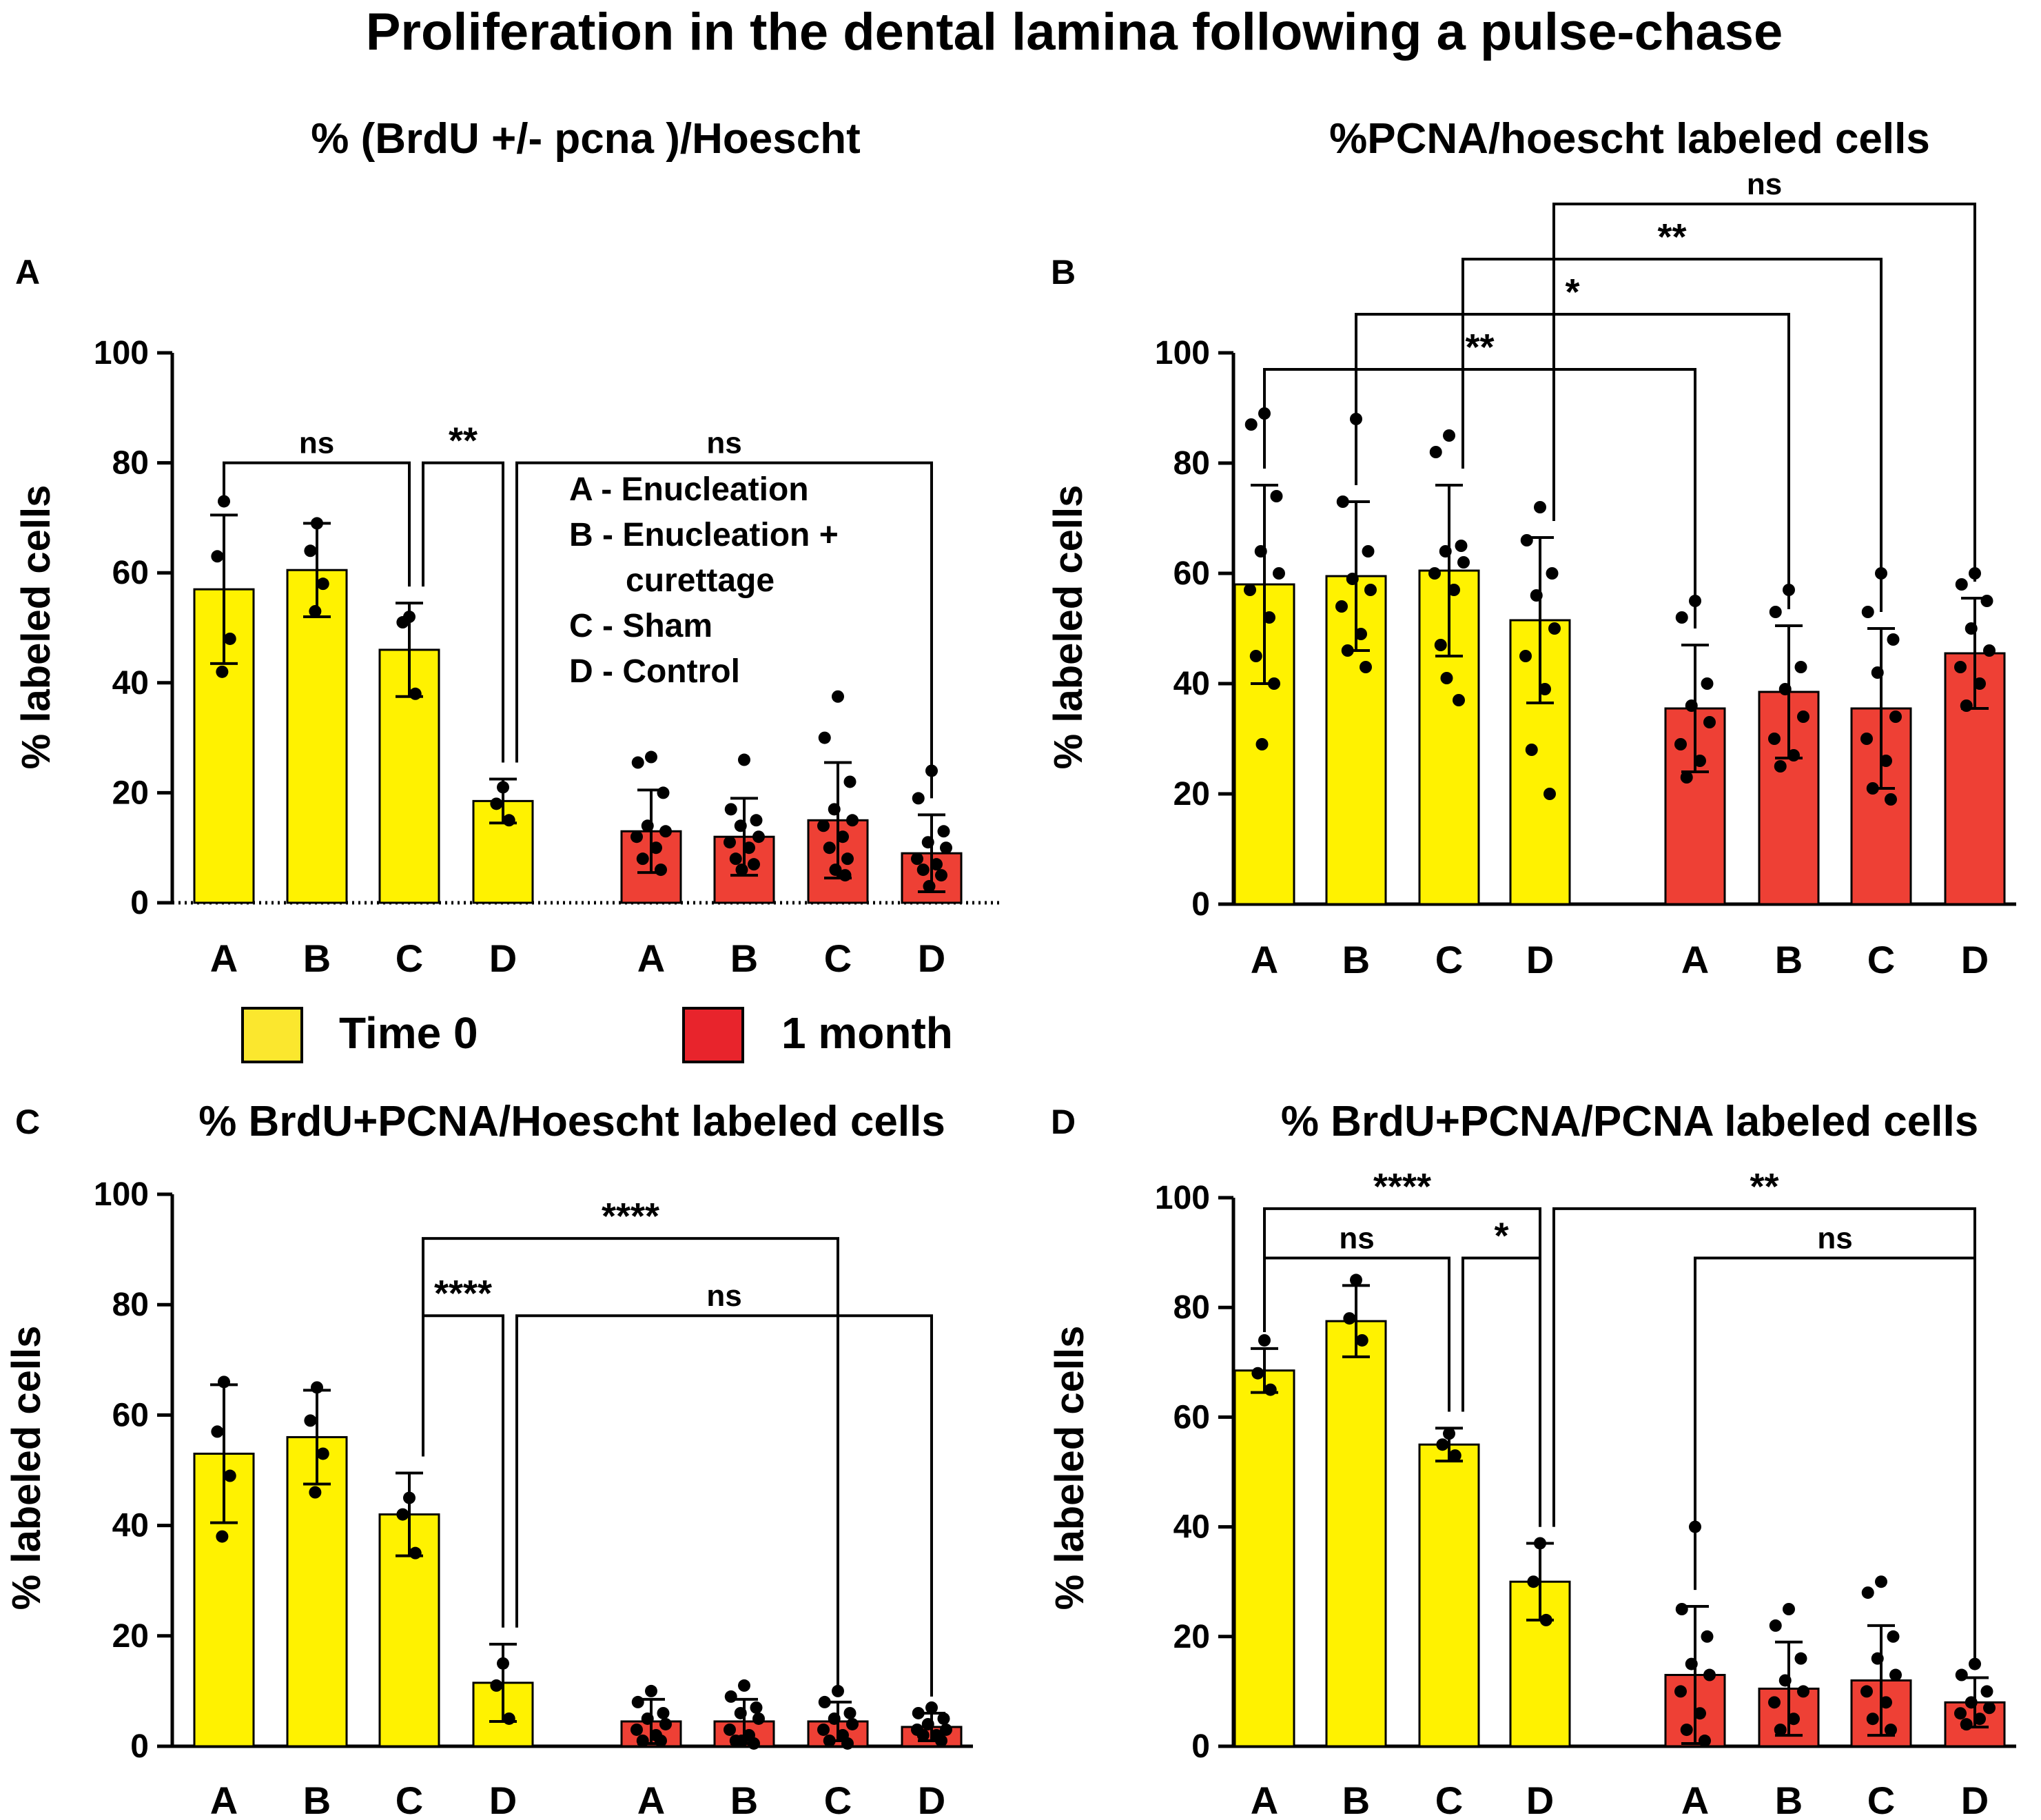  What do you see at coordinates (597, 1035) in the screenshot?
I see `group-legend: Time 0 1 month` at bounding box center [597, 1035].